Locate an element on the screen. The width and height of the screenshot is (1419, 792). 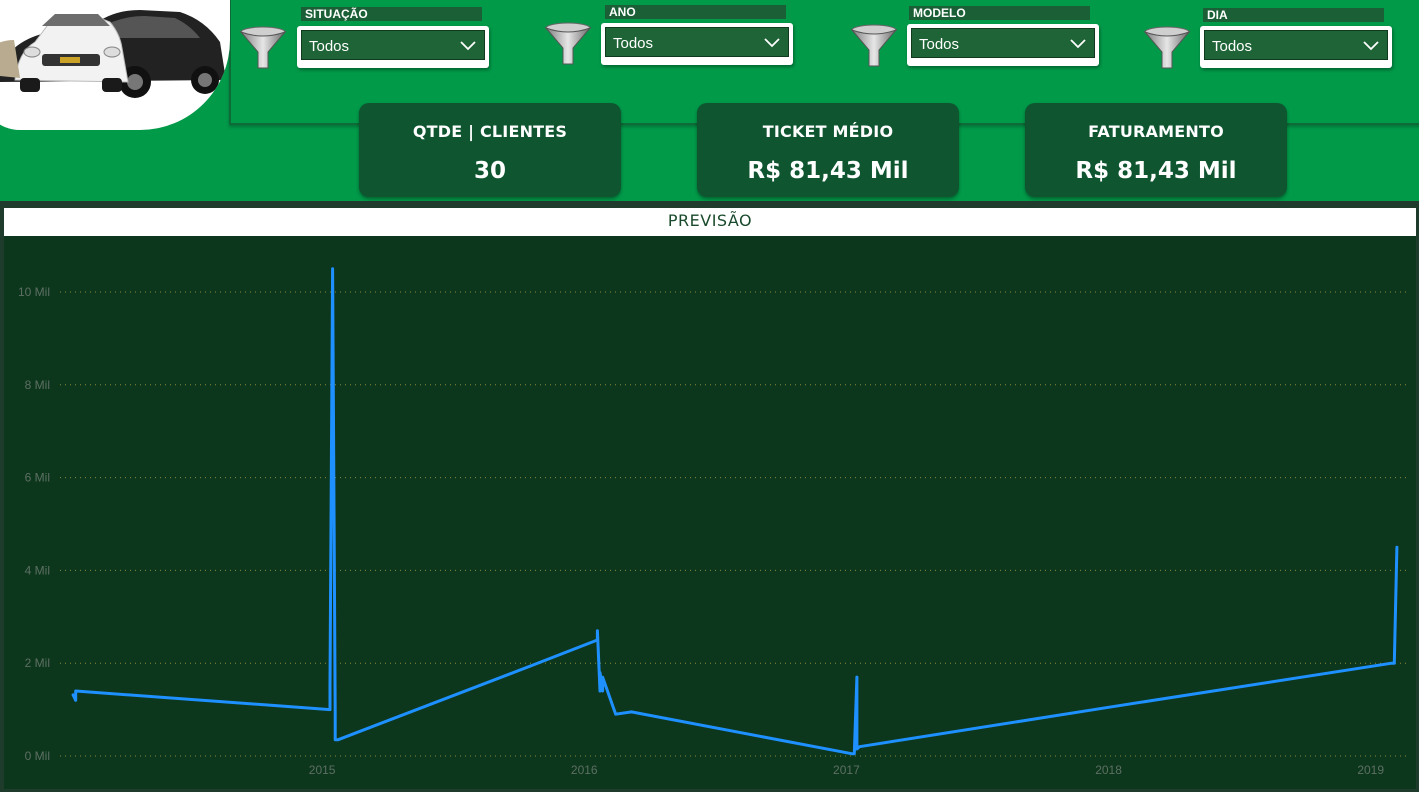
modelo-dropdown-value: Todos is located at coordinates (939, 44).